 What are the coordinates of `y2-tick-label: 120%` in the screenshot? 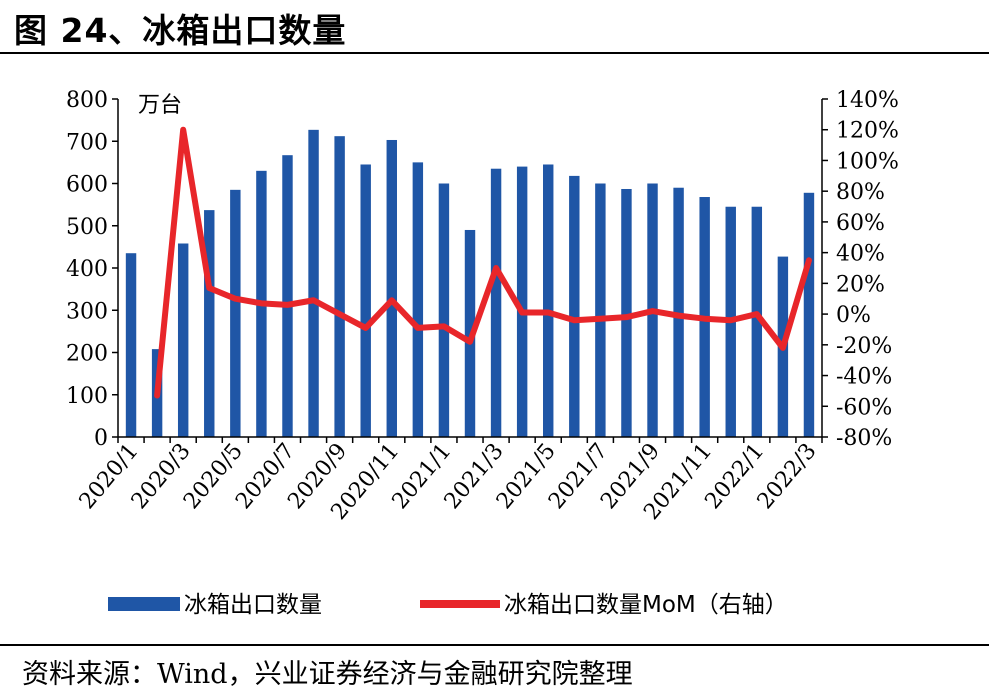 It's located at (867, 131).